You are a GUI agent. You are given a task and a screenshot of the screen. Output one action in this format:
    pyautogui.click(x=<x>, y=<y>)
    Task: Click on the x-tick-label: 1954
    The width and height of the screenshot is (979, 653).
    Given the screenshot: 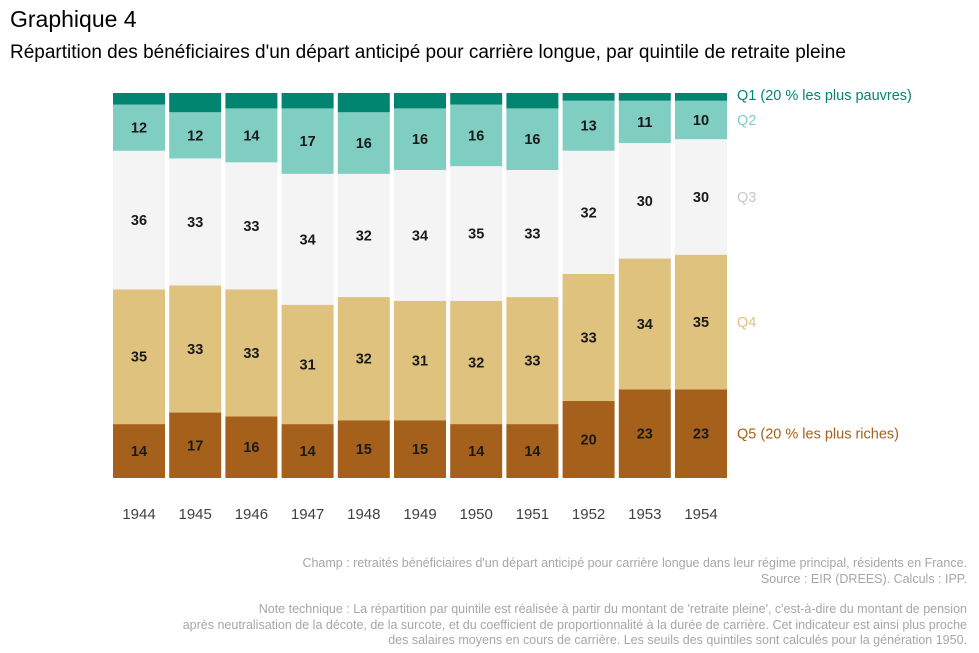 What is the action you would take?
    pyautogui.click(x=700, y=514)
    